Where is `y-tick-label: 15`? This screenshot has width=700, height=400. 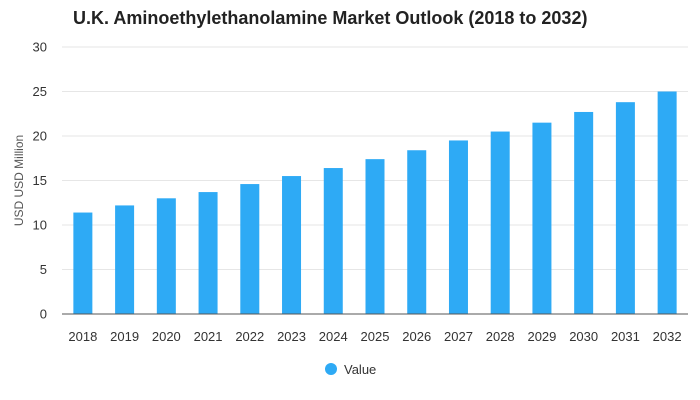
y-tick-label: 15 is located at coordinates (40, 180).